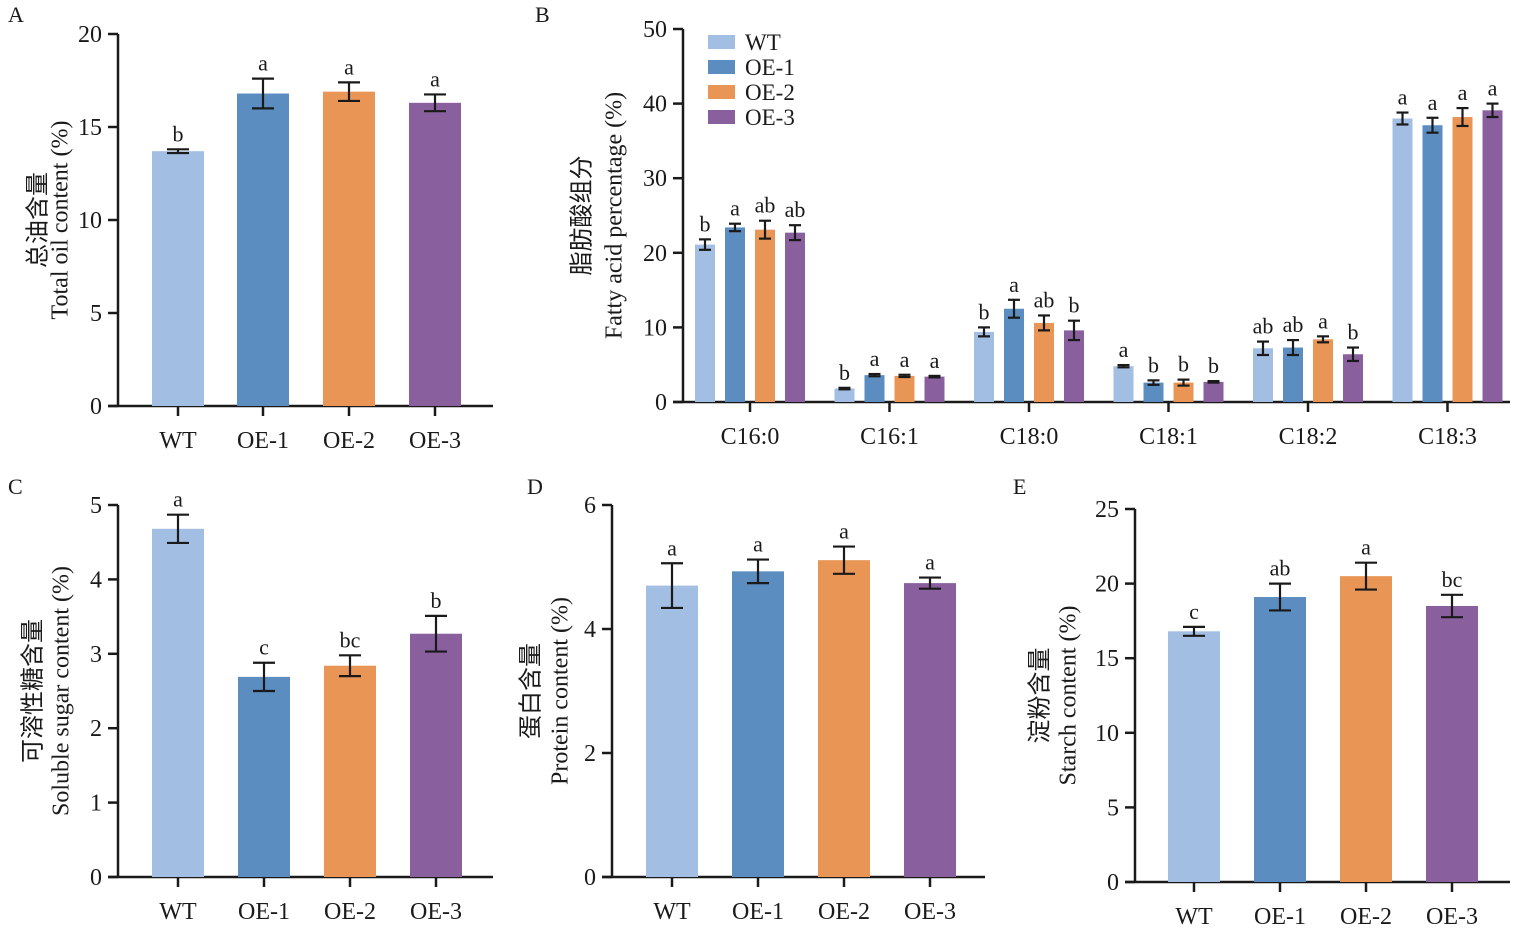 This screenshot has height=934, width=1517. I want to click on panel-label: B, so click(542, 14).